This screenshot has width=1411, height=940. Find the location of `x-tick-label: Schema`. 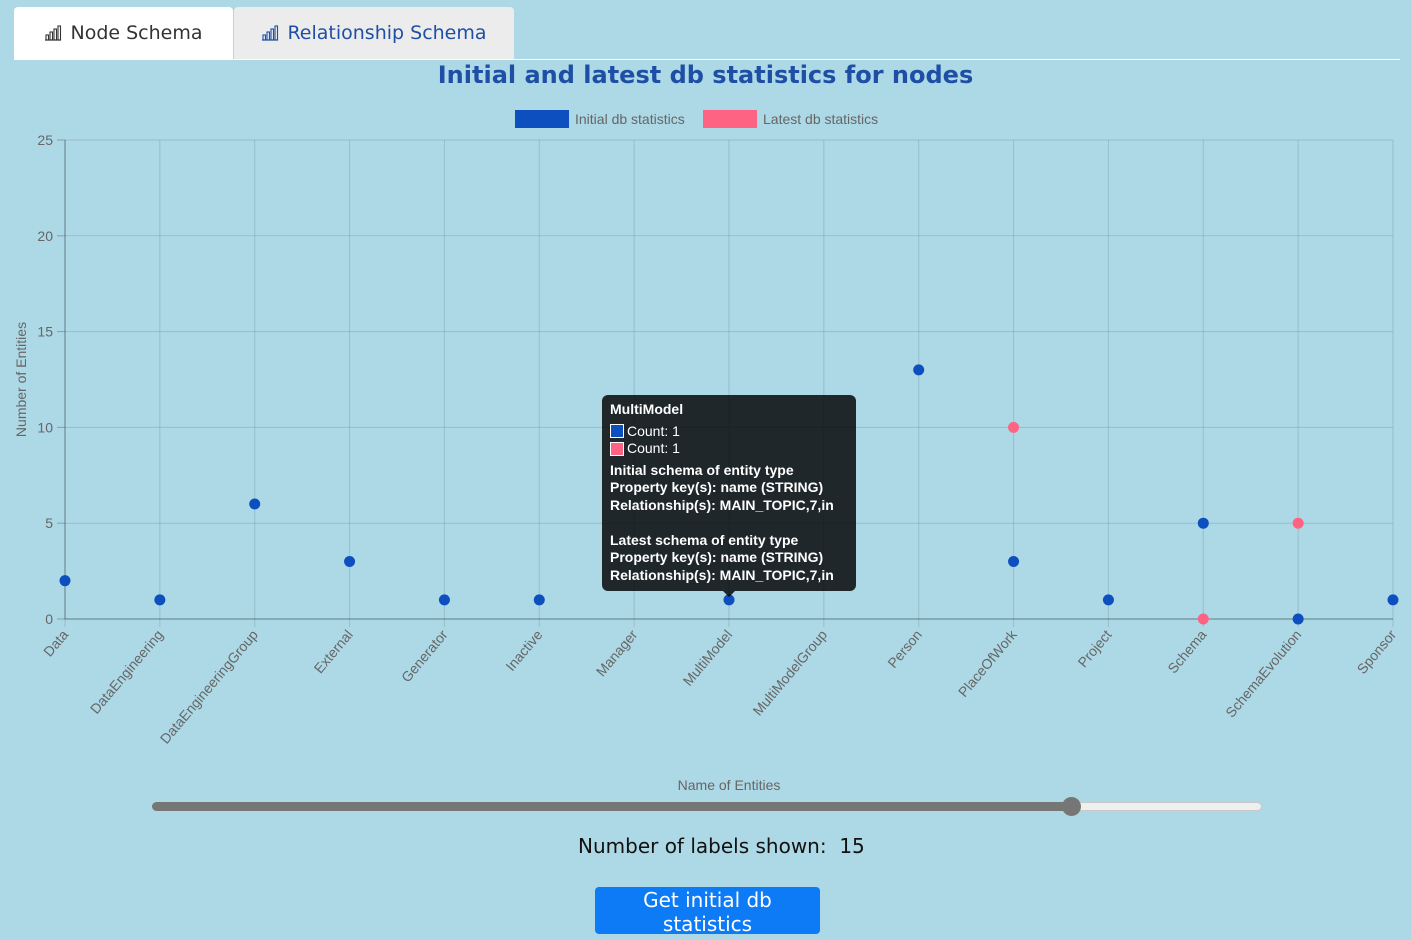

x-tick-label: Schema is located at coordinates (1186, 651).